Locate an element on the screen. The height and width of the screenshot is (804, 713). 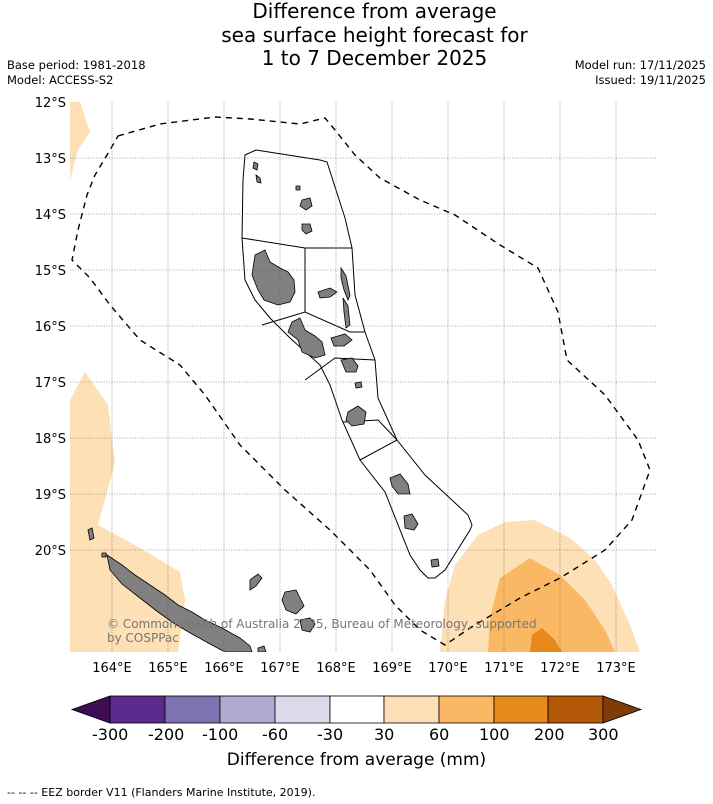
island-efate is located at coordinates (356, 416).